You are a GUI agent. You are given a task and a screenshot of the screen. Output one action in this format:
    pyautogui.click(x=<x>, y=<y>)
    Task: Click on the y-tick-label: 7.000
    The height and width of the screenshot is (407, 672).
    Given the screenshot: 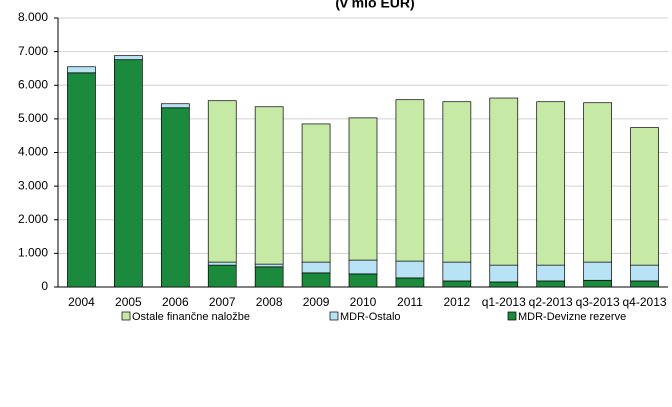 What is the action you would take?
    pyautogui.click(x=33, y=51)
    